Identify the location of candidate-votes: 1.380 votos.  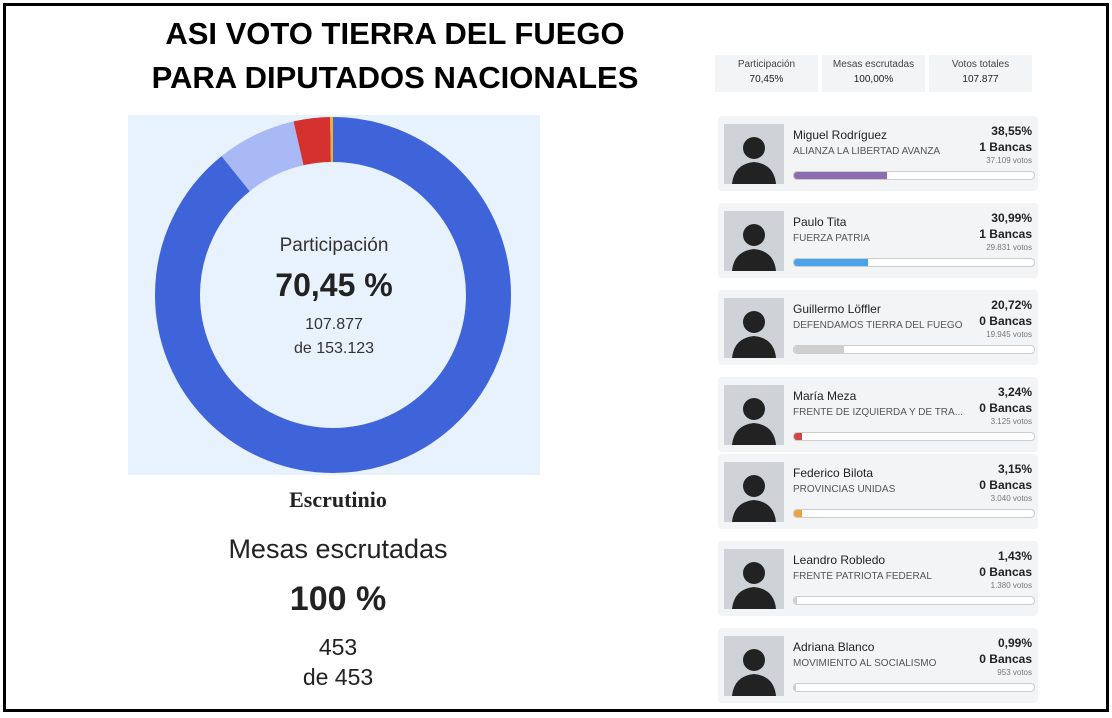
(1011, 585).